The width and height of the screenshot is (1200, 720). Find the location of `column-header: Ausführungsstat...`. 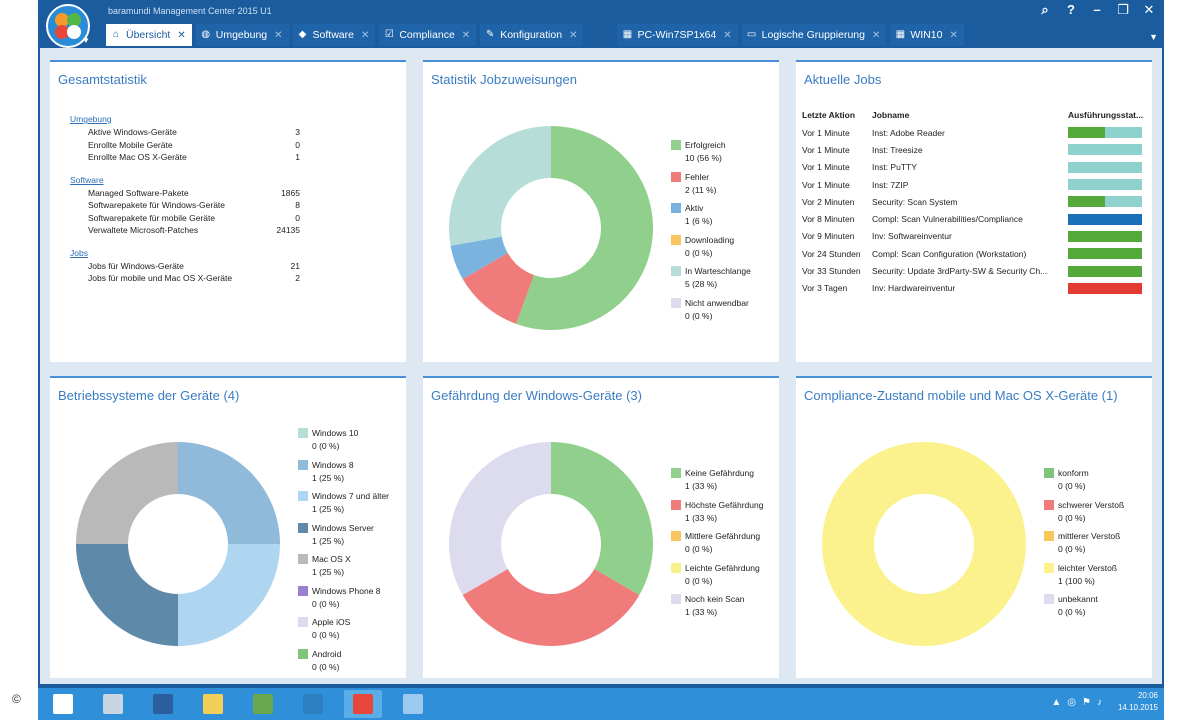

column-header: Ausführungsstat... is located at coordinates (1106, 115).